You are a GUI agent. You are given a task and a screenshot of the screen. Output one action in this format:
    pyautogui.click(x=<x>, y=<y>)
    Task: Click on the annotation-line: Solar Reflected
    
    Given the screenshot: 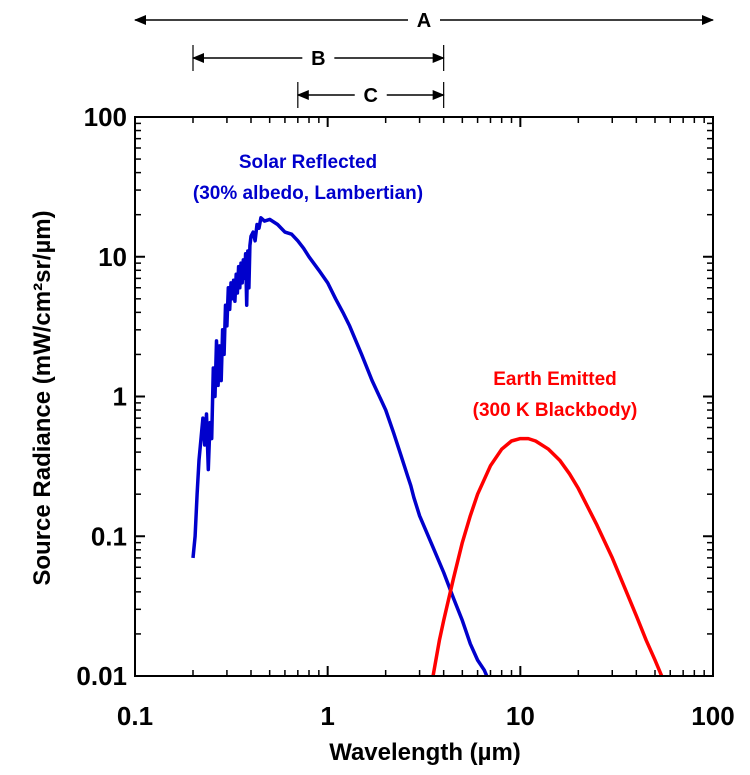 What is the action you would take?
    pyautogui.click(x=308, y=162)
    